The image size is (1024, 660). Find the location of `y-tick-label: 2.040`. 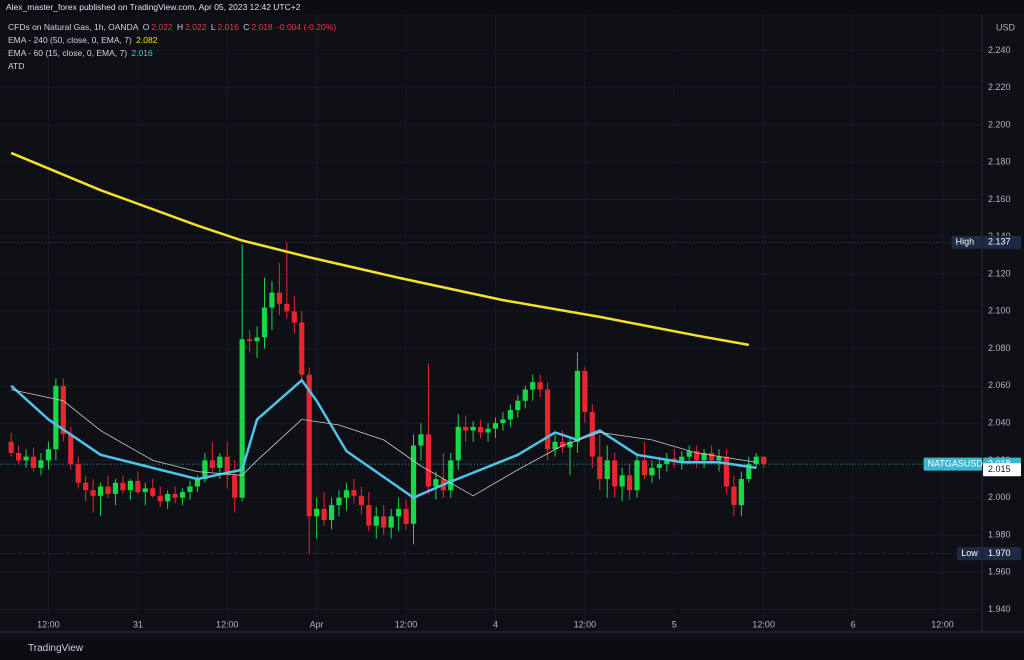

y-tick-label: 2.040 is located at coordinates (999, 423).